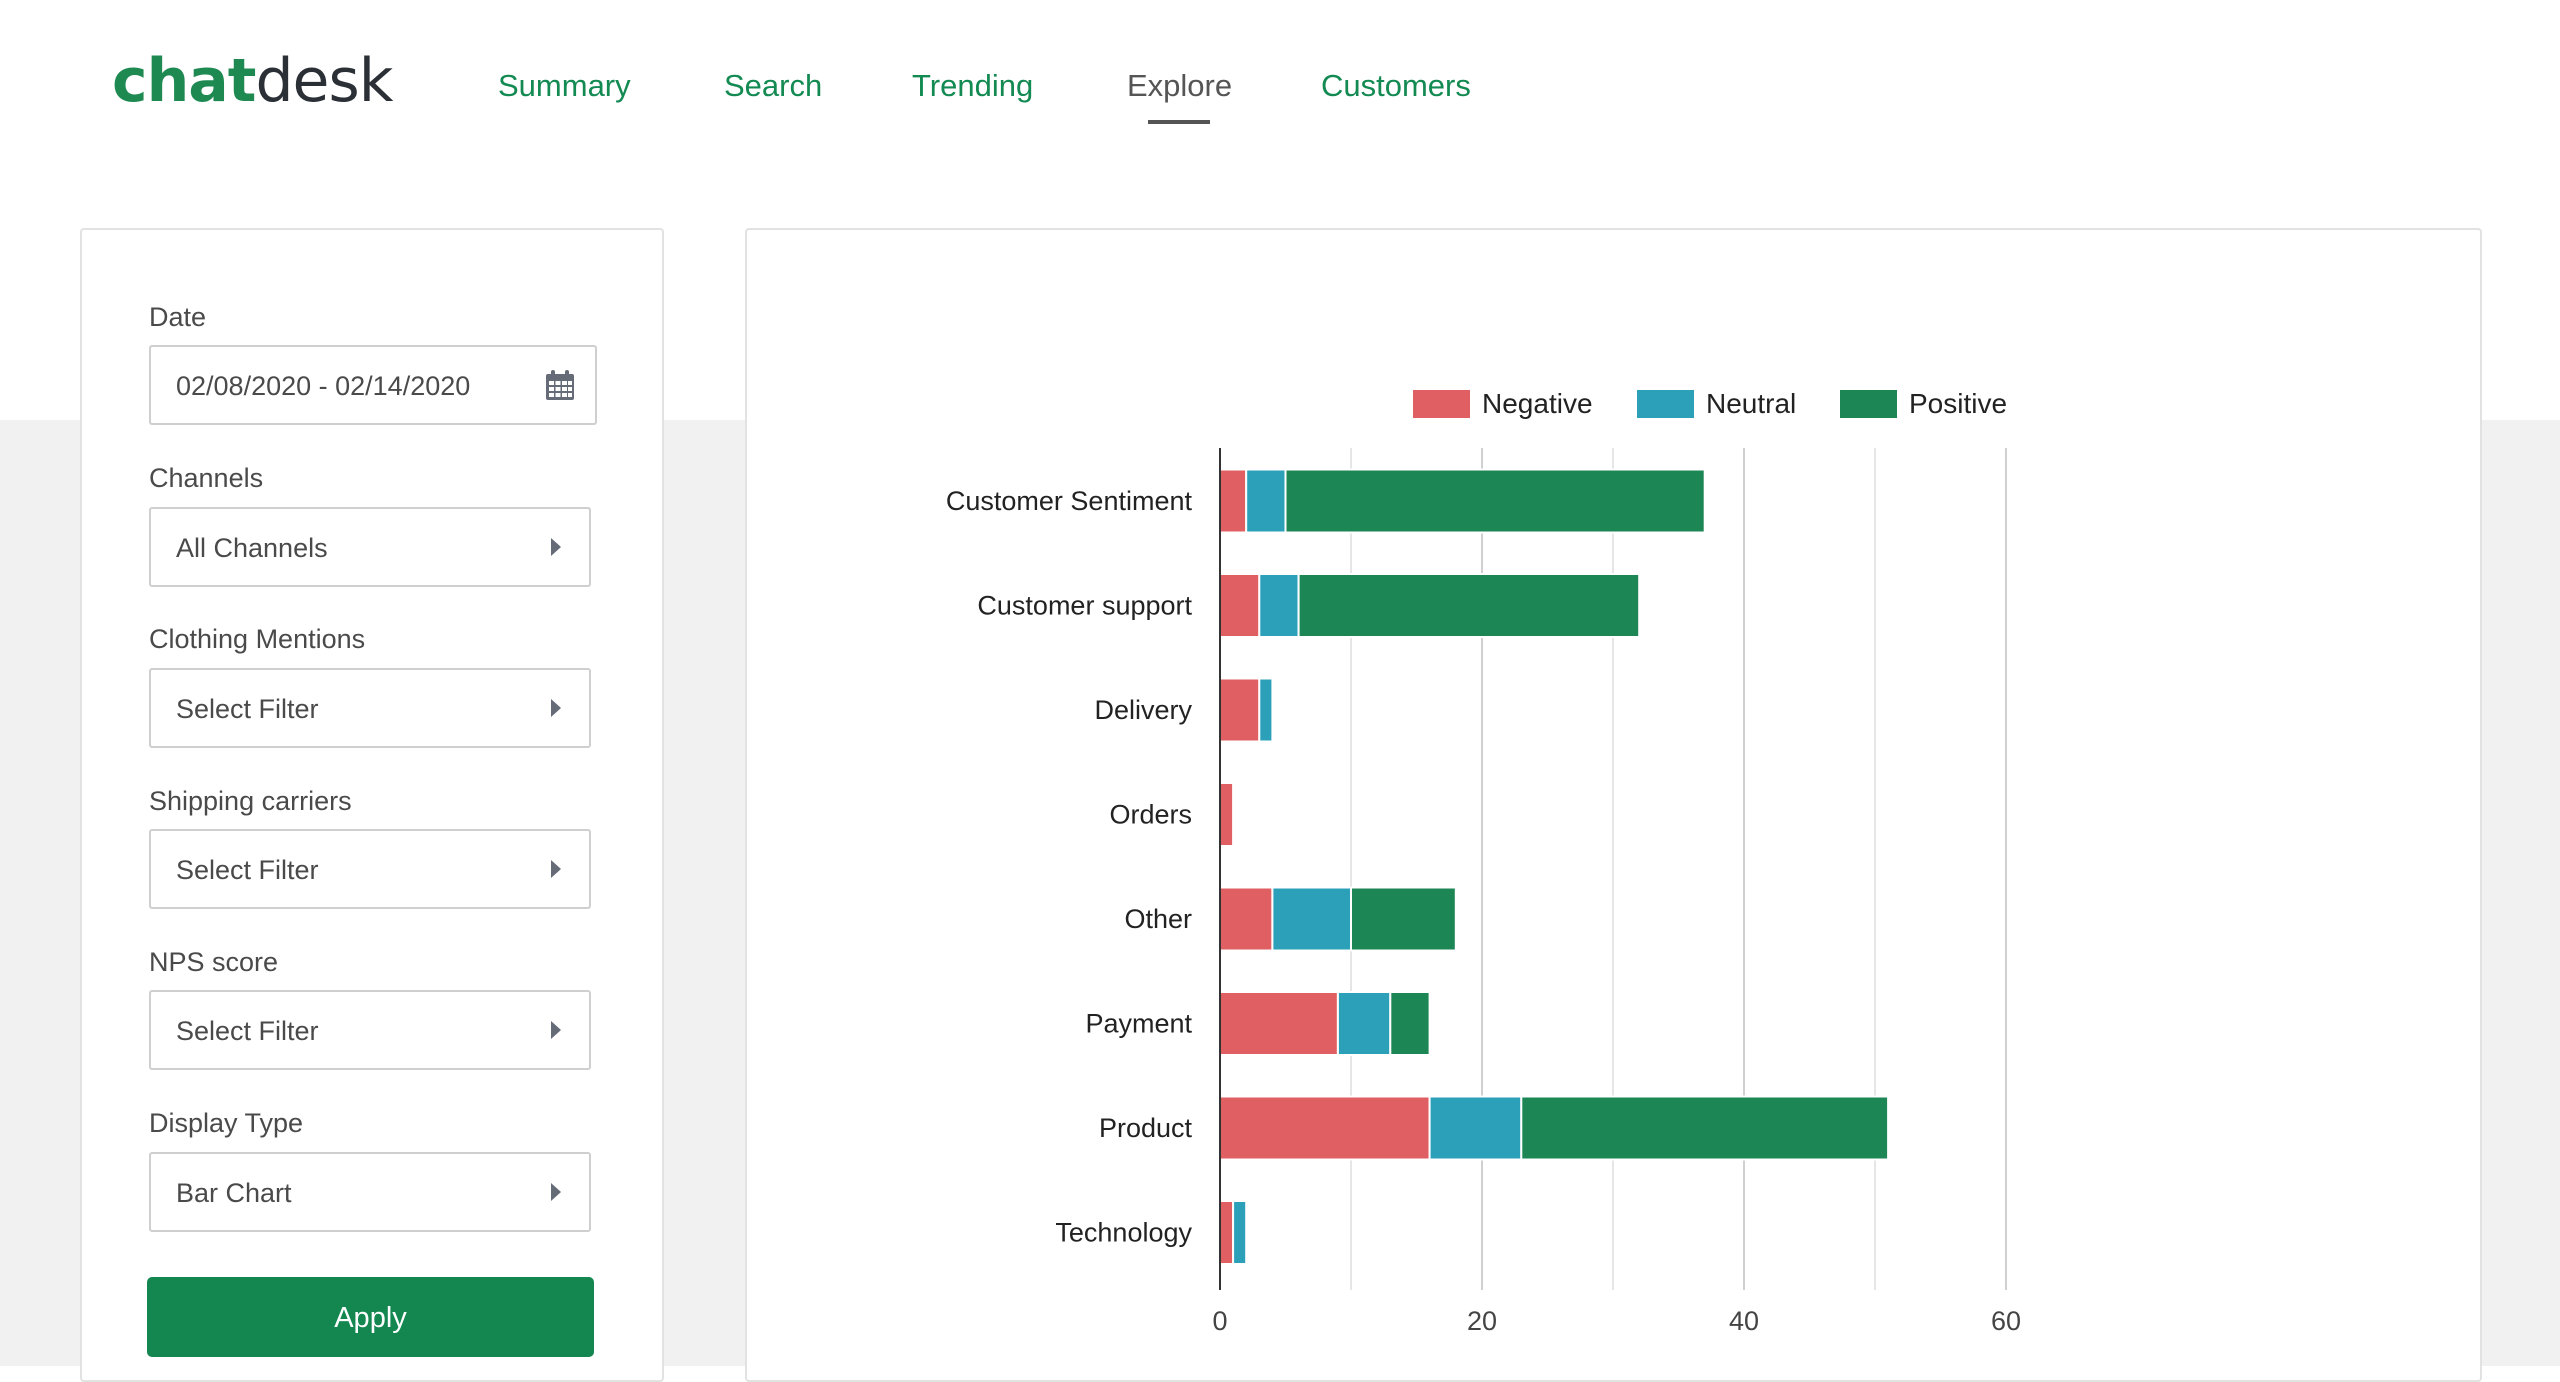  I want to click on channels-label: Channels, so click(206, 478).